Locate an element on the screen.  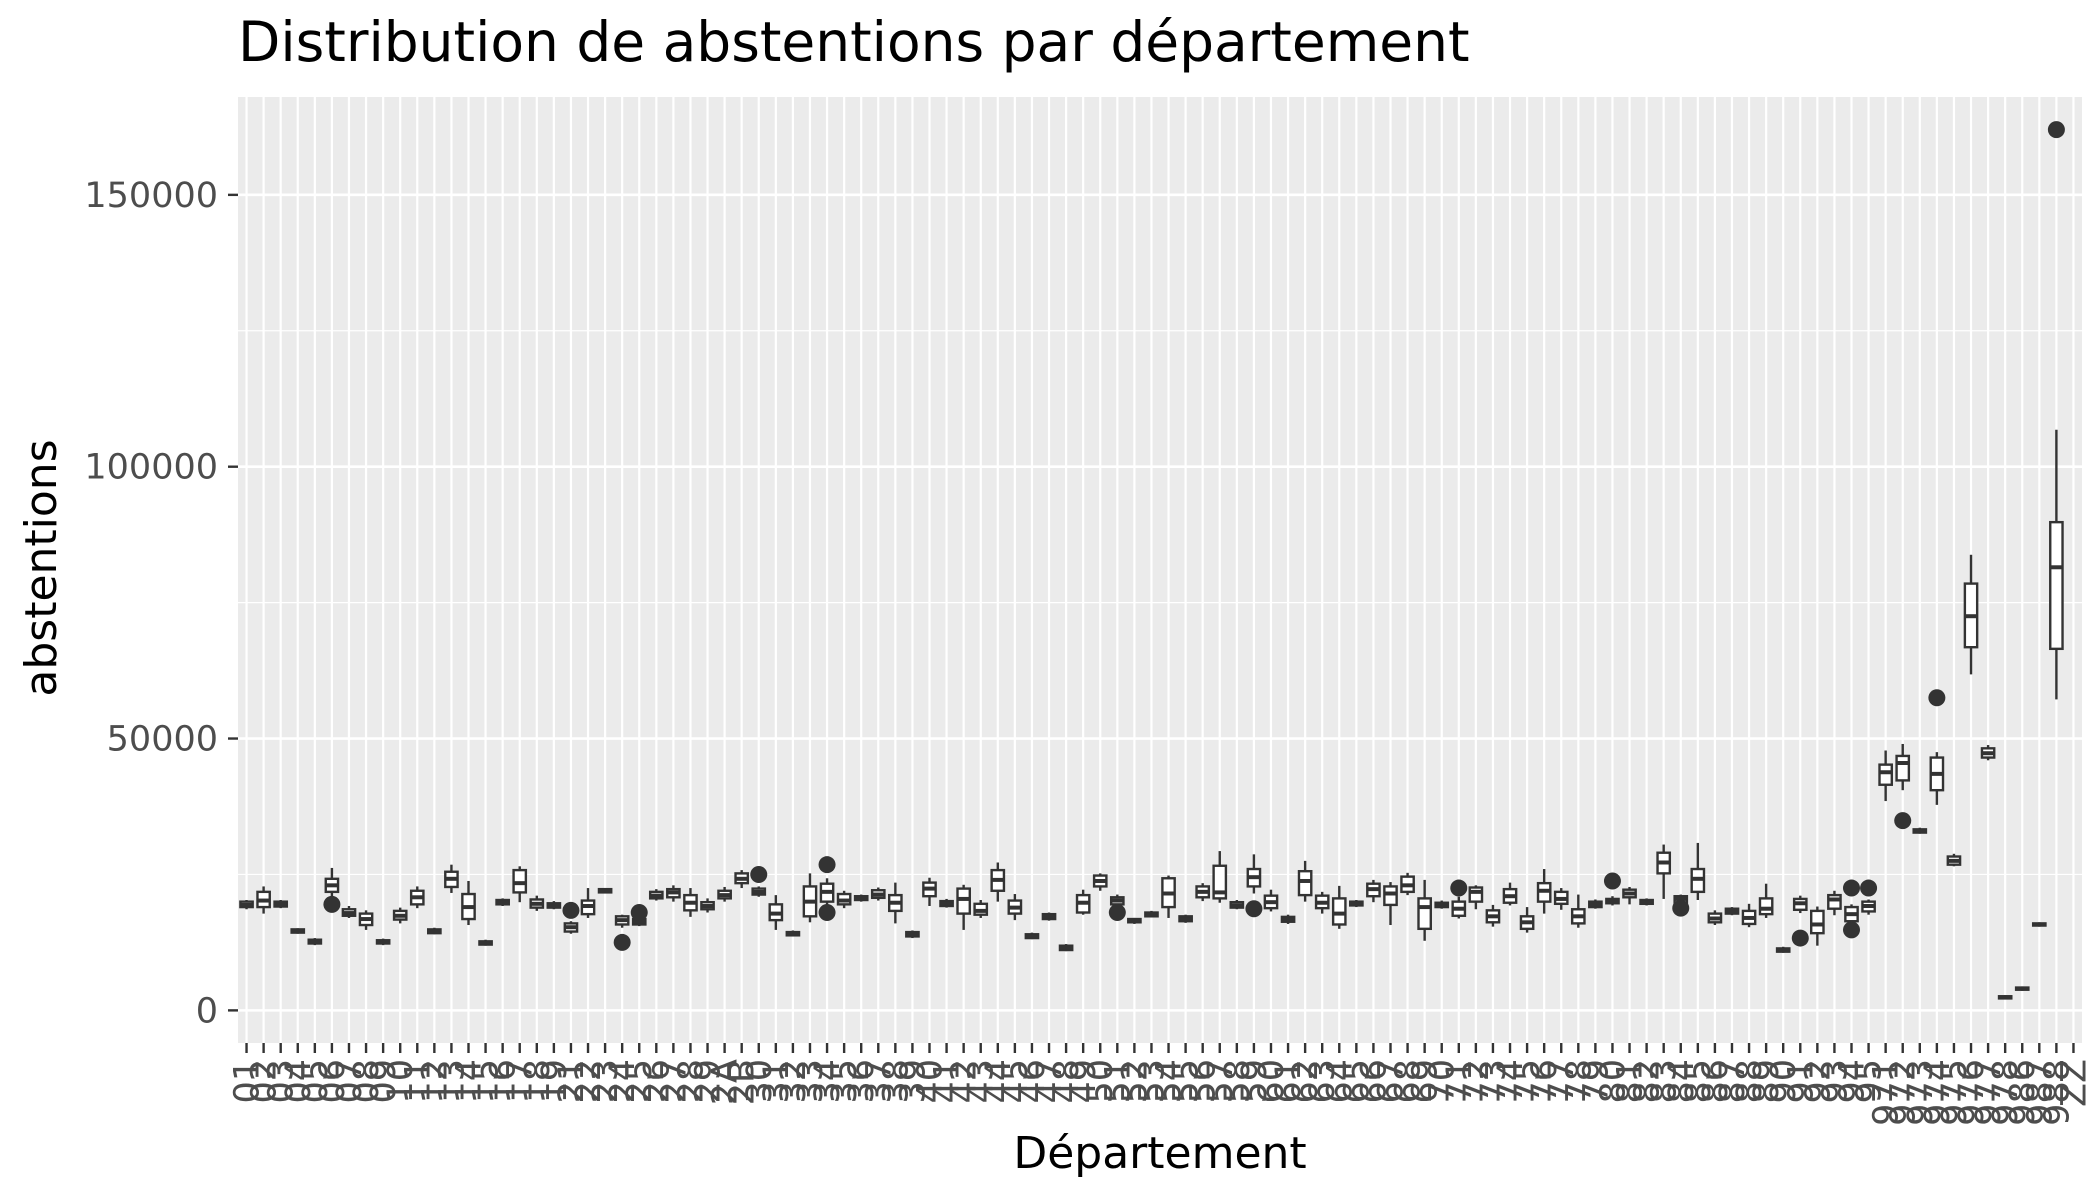
x-tick-label: 73 is located at coordinates (1494, 1081).